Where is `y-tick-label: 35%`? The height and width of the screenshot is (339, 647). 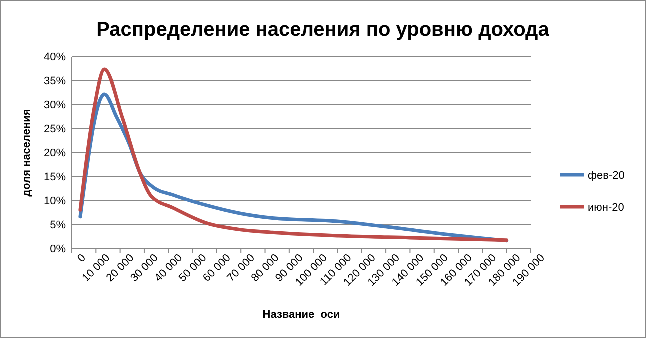 y-tick-label: 35% is located at coordinates (55, 82).